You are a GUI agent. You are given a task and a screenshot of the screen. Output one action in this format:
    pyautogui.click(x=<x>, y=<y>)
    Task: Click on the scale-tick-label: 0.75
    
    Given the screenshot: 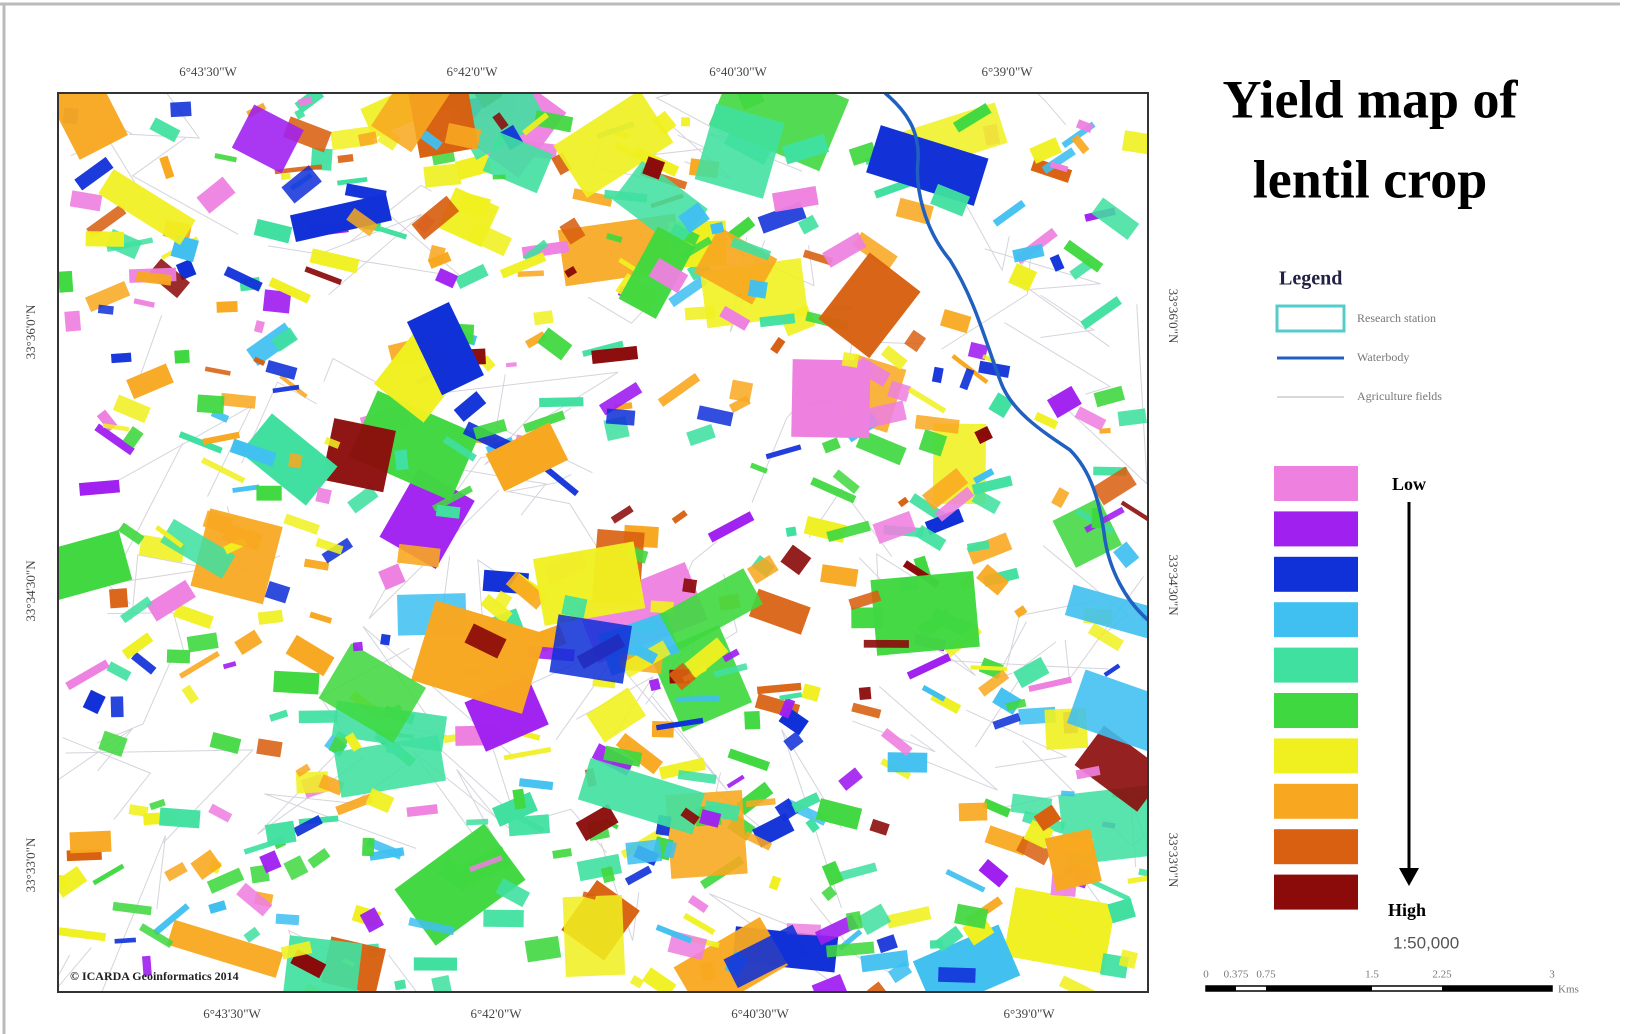 What is the action you would take?
    pyautogui.click(x=1266, y=975)
    